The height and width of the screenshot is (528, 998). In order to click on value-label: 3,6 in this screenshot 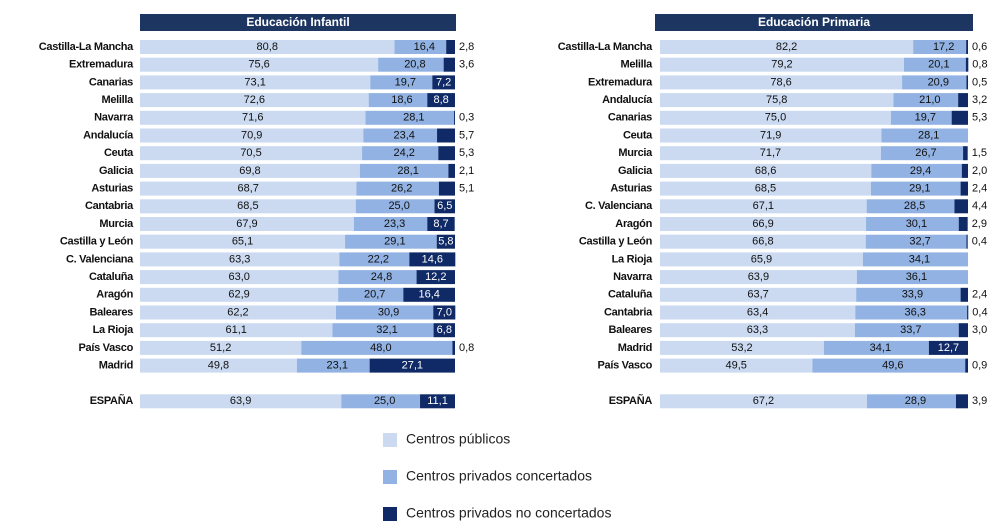, I will do `click(466, 65)`.